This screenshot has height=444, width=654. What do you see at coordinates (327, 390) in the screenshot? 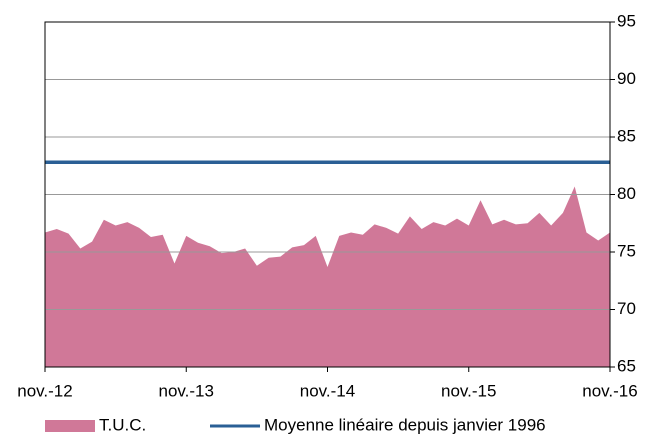
I see `x-tick-label: nov.-14` at bounding box center [327, 390].